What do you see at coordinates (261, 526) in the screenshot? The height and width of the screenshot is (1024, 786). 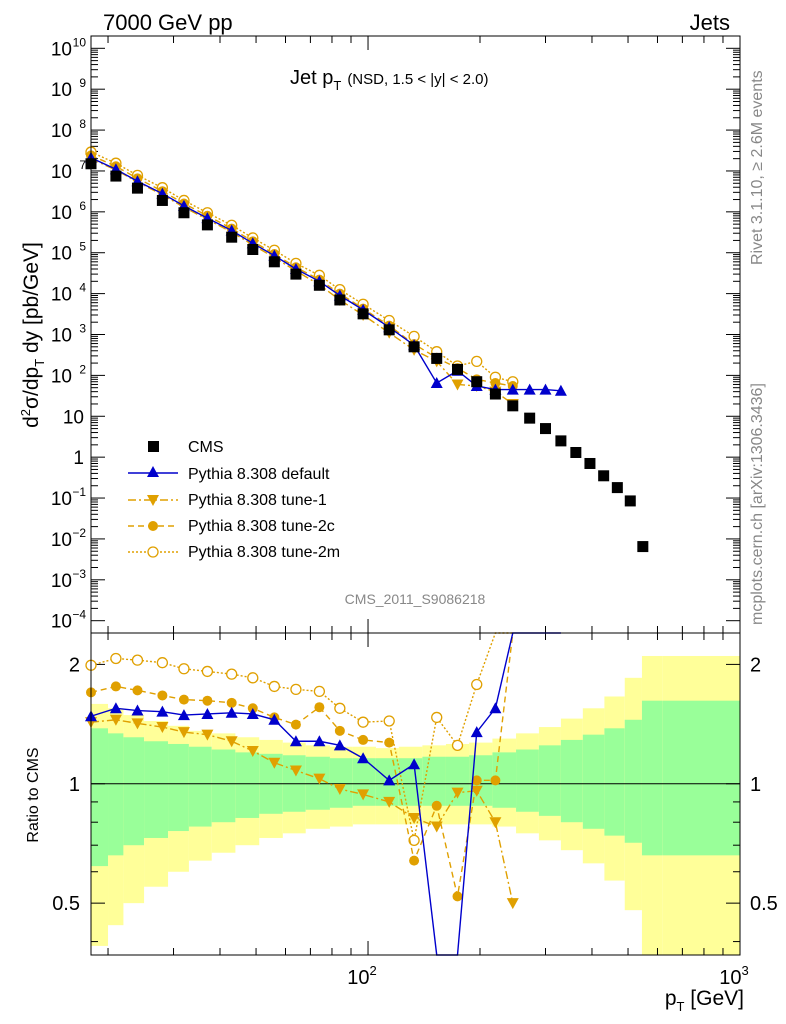 I see `legend-label-tune2c: Pythia 8.308 tune-2c` at bounding box center [261, 526].